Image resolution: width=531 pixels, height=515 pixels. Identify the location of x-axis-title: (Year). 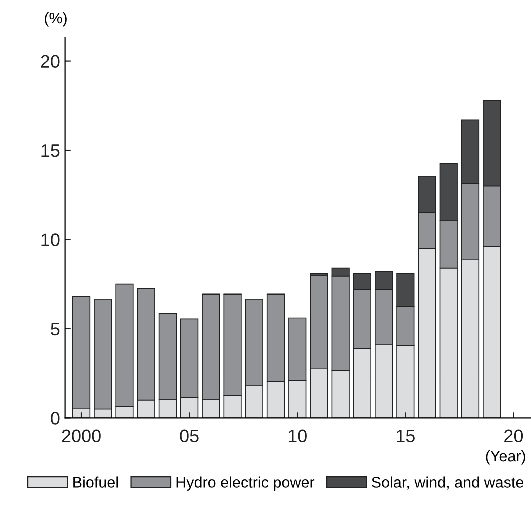
(506, 457).